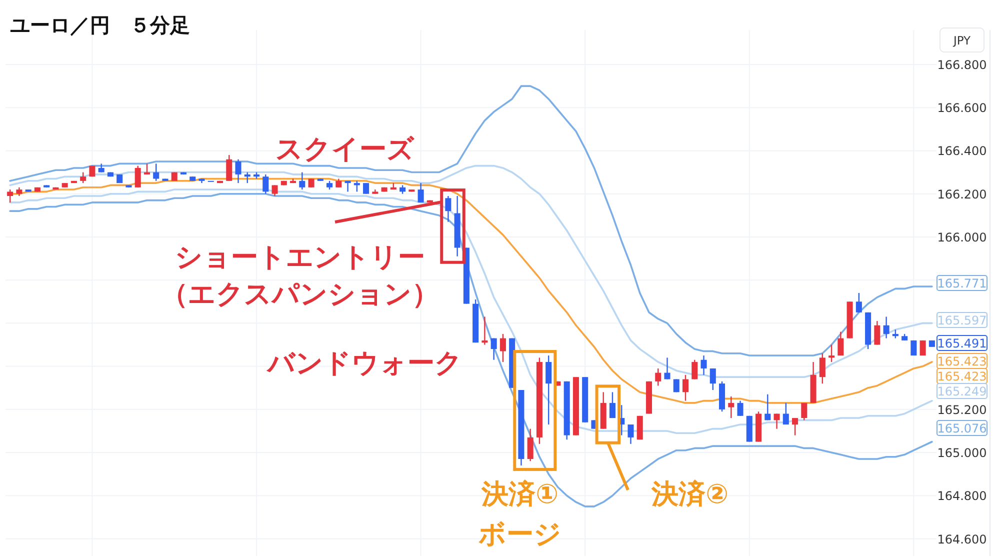 This screenshot has width=1000, height=558. Describe the element at coordinates (962, 65) in the screenshot. I see `y-tick-label: 166.800` at that location.